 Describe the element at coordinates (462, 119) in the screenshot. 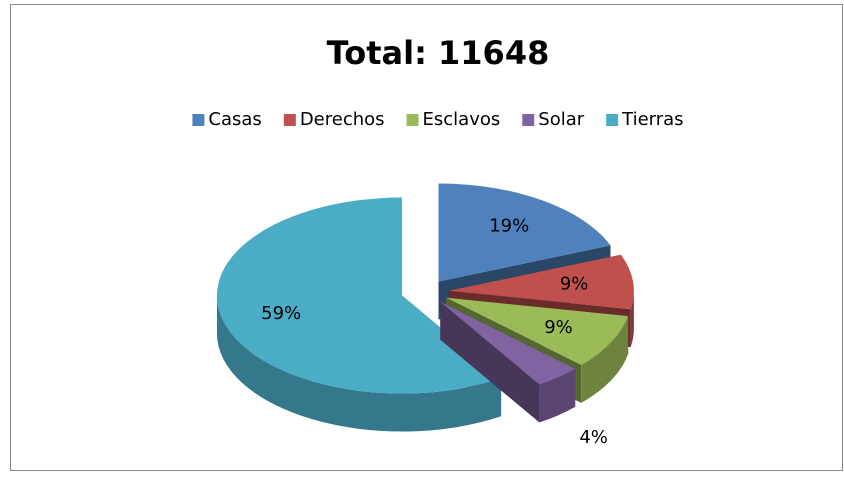

I see `legend-label: Esclavos` at that location.